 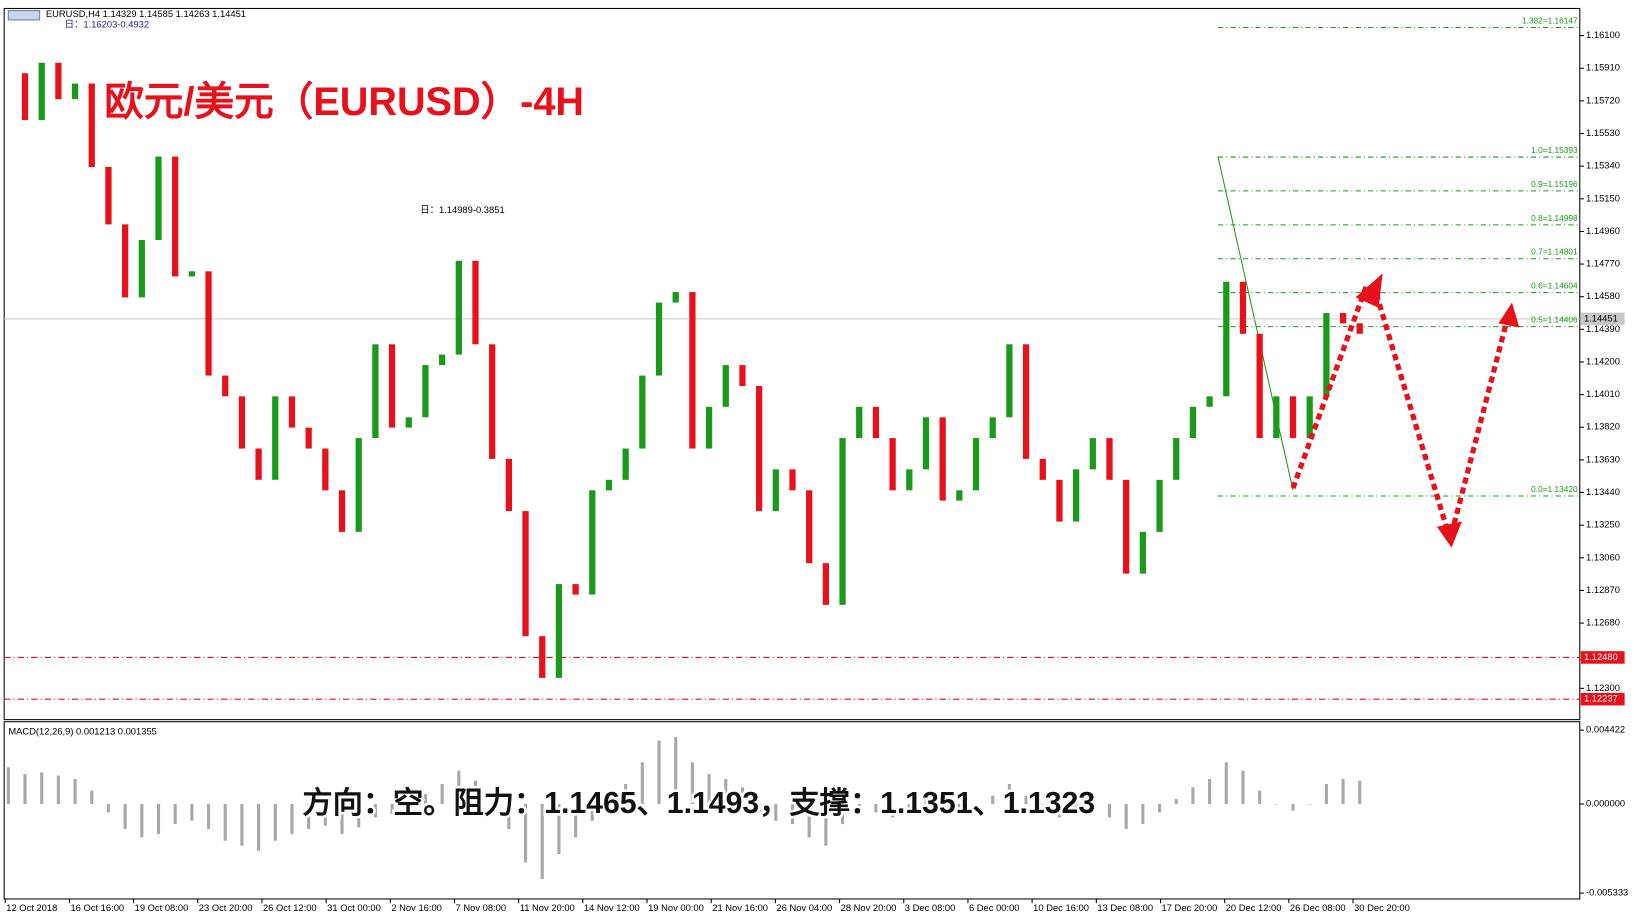 What do you see at coordinates (1603, 231) in the screenshot?
I see `y-tick-label: 1.14960` at bounding box center [1603, 231].